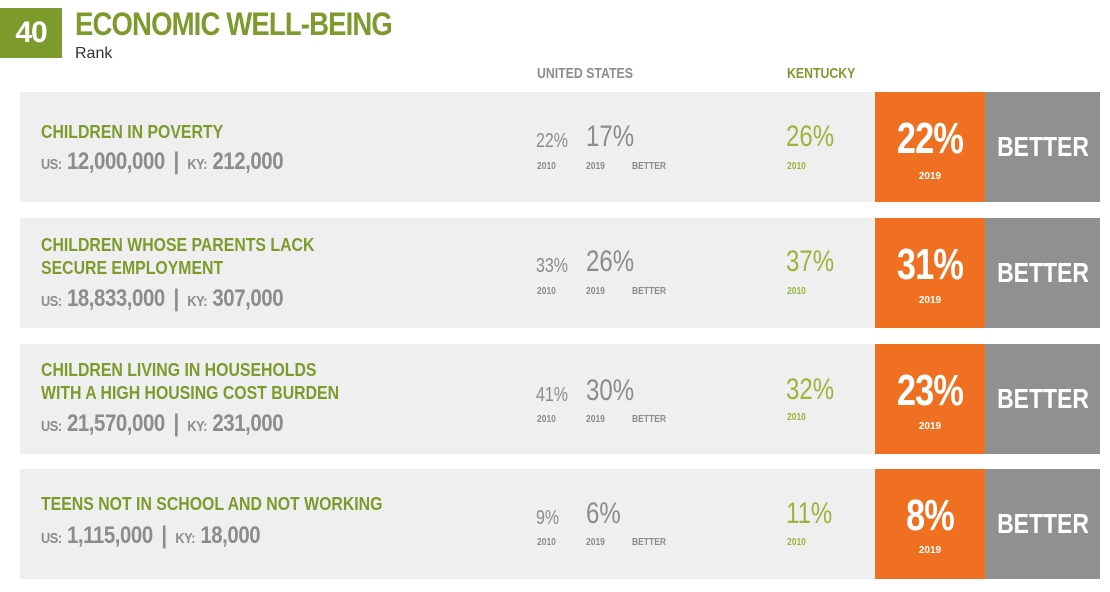  What do you see at coordinates (810, 261) in the screenshot?
I see `ky-value-2010: 37%` at bounding box center [810, 261].